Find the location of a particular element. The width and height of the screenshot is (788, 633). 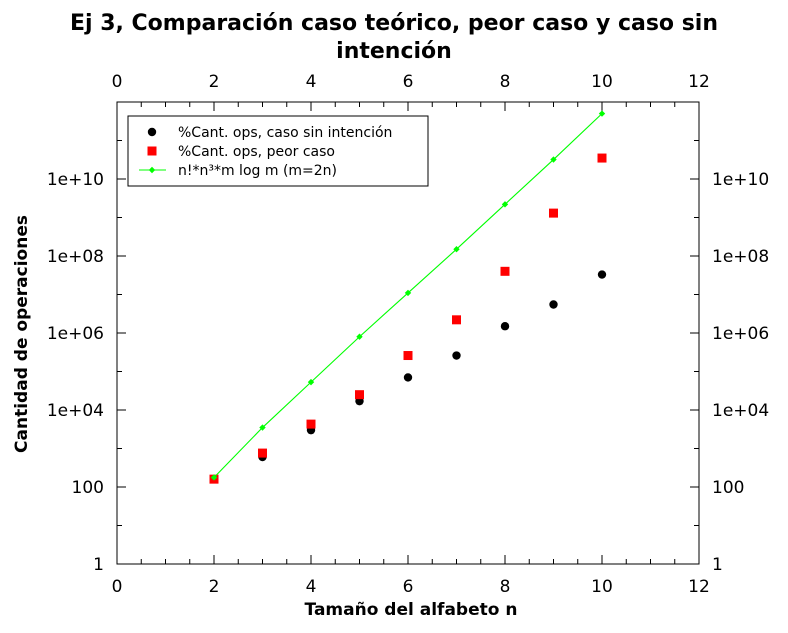

y-tick-label-right: 1e+06 is located at coordinates (740, 334).